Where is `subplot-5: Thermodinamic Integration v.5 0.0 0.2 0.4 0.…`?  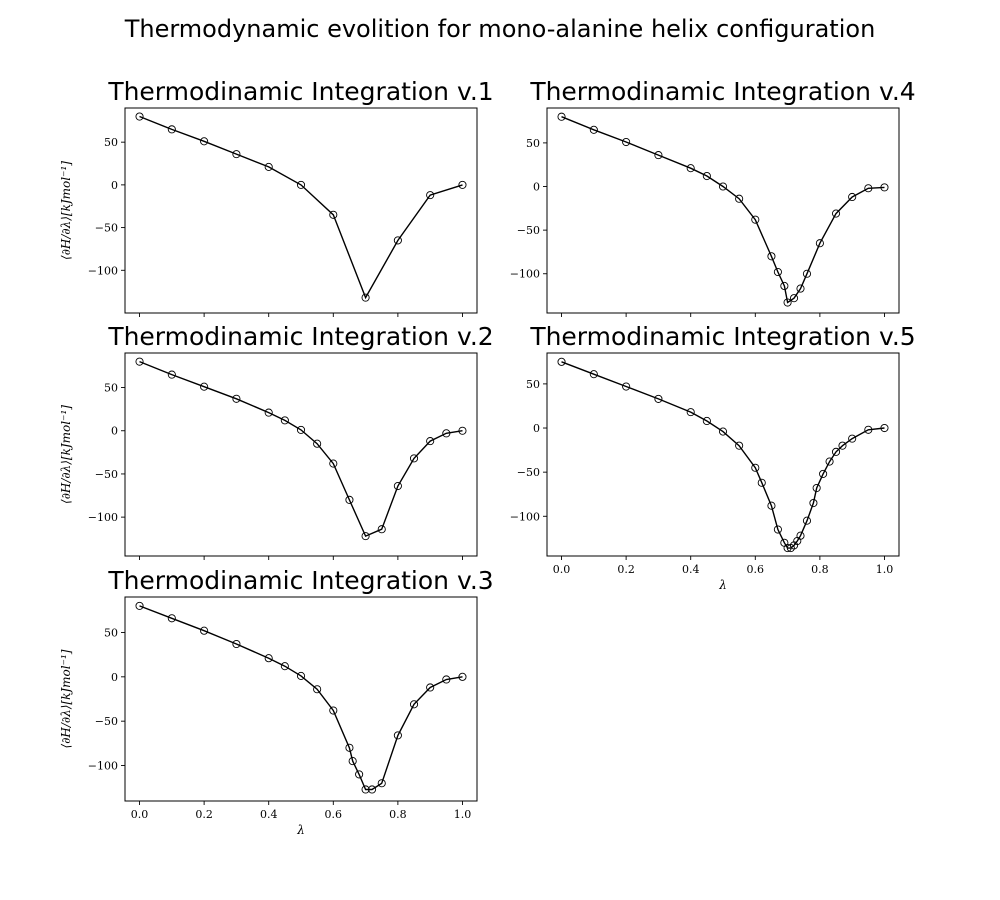
subplot-5: Thermodinamic Integration v.5 0.0 0.2 0.4 0.… is located at coordinates (713, 457).